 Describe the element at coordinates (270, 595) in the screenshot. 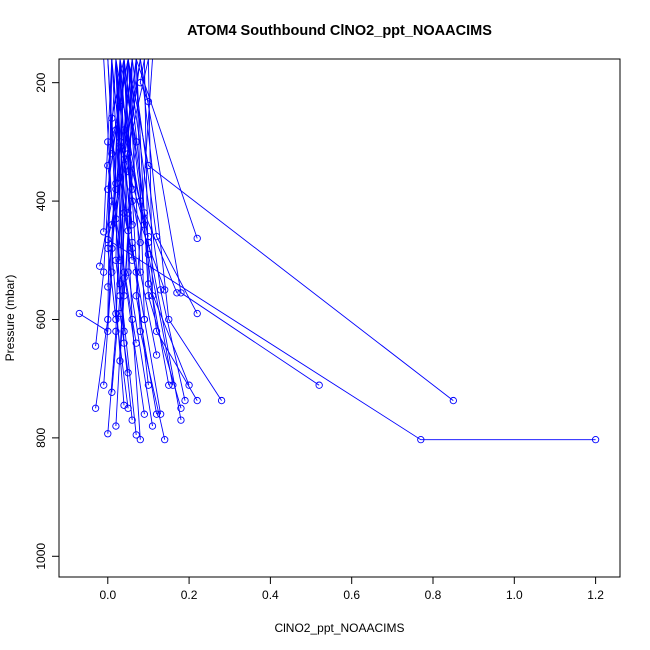

I see `x-tick-label: 0.4` at that location.